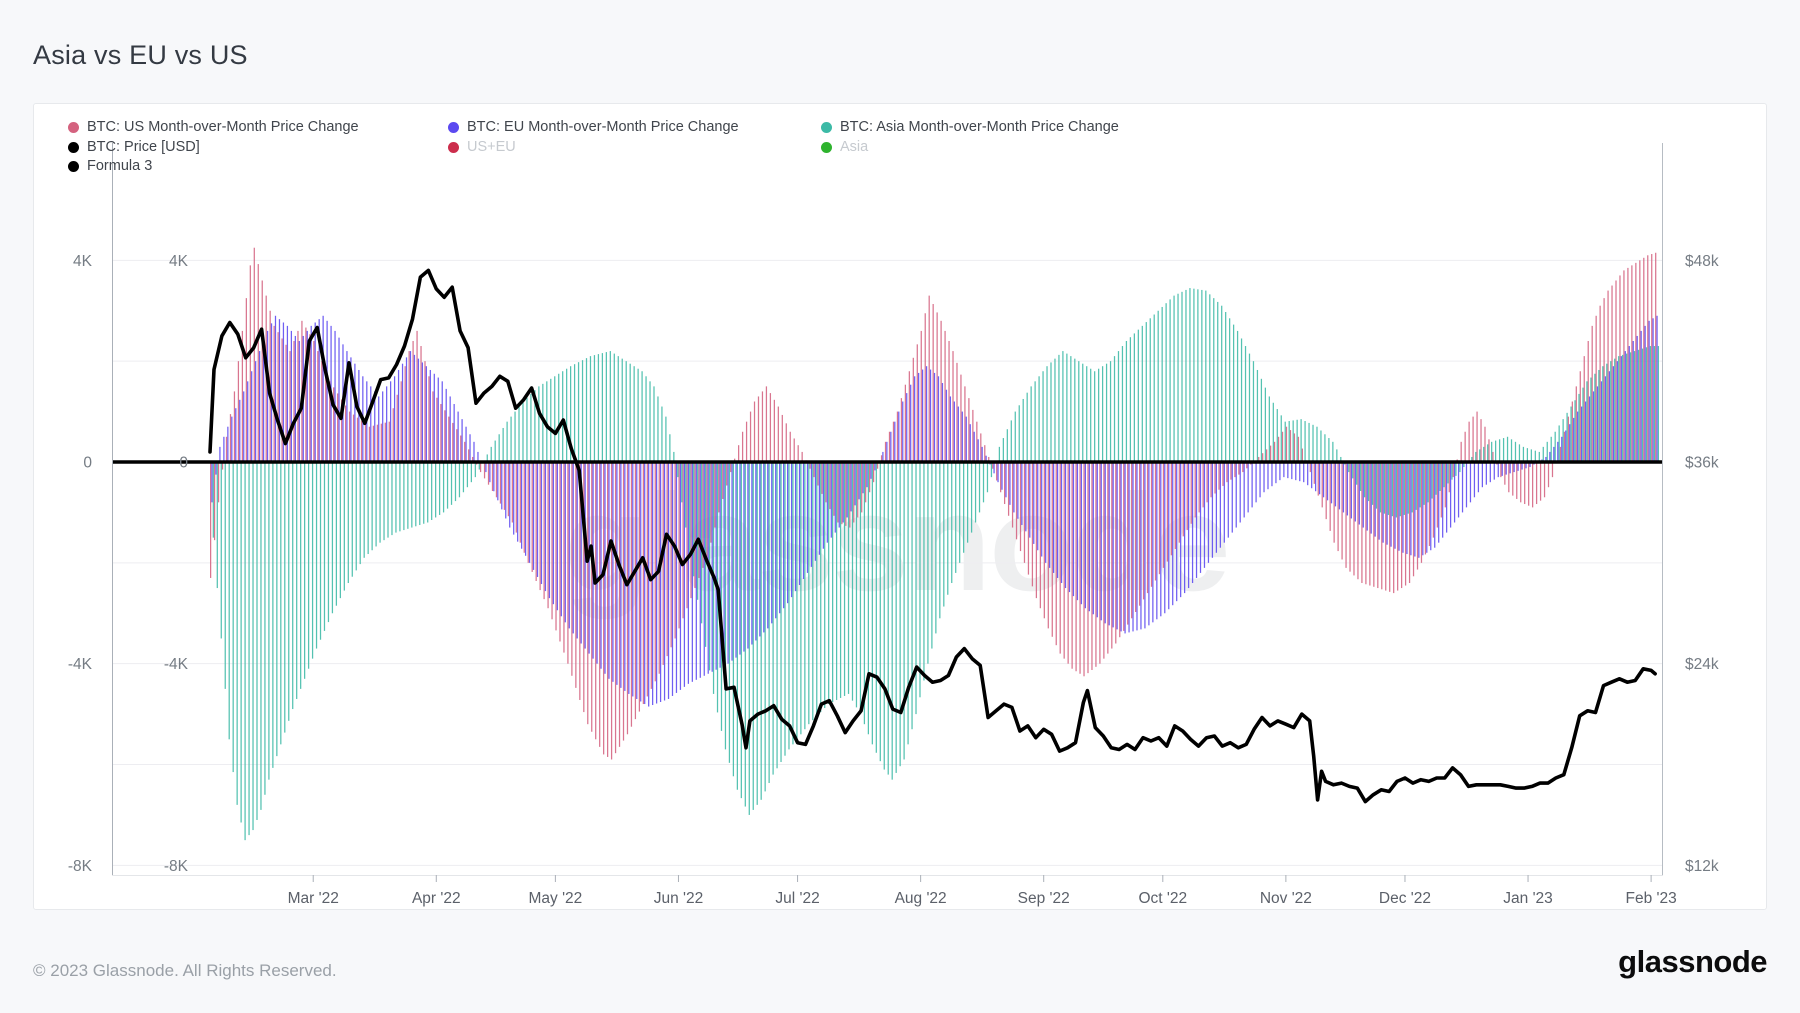 Image resolution: width=1800 pixels, height=1013 pixels. Describe the element at coordinates (970, 147) in the screenshot. I see `legend-item-5: Asia` at that location.